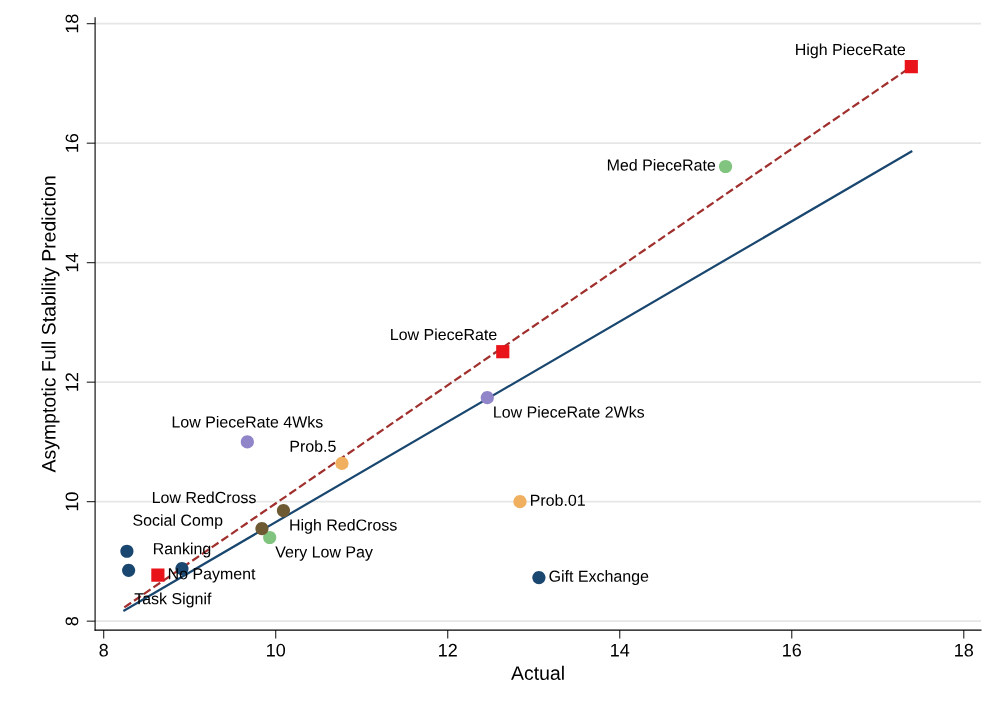 The image size is (1001, 708). Describe the element at coordinates (72, 262) in the screenshot. I see `y-tick-label: 14` at that location.